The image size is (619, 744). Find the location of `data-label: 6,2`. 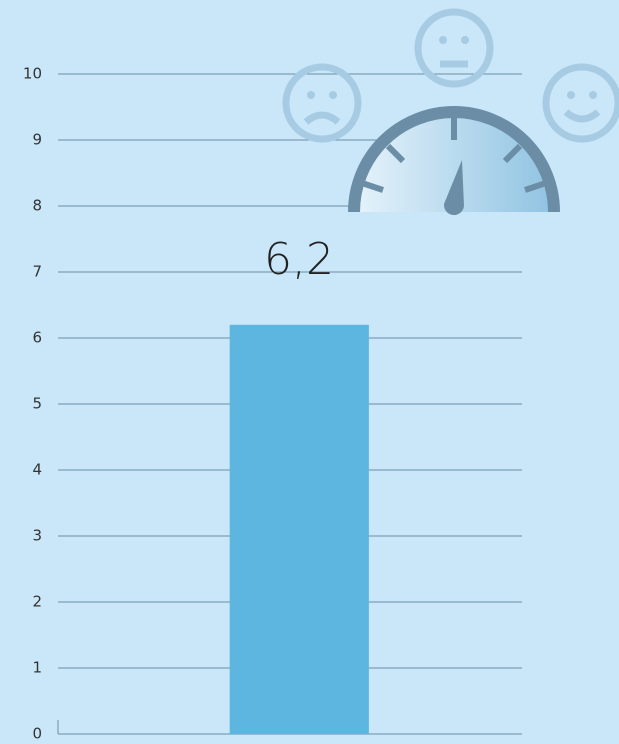

data-label: 6,2 is located at coordinates (299, 259).